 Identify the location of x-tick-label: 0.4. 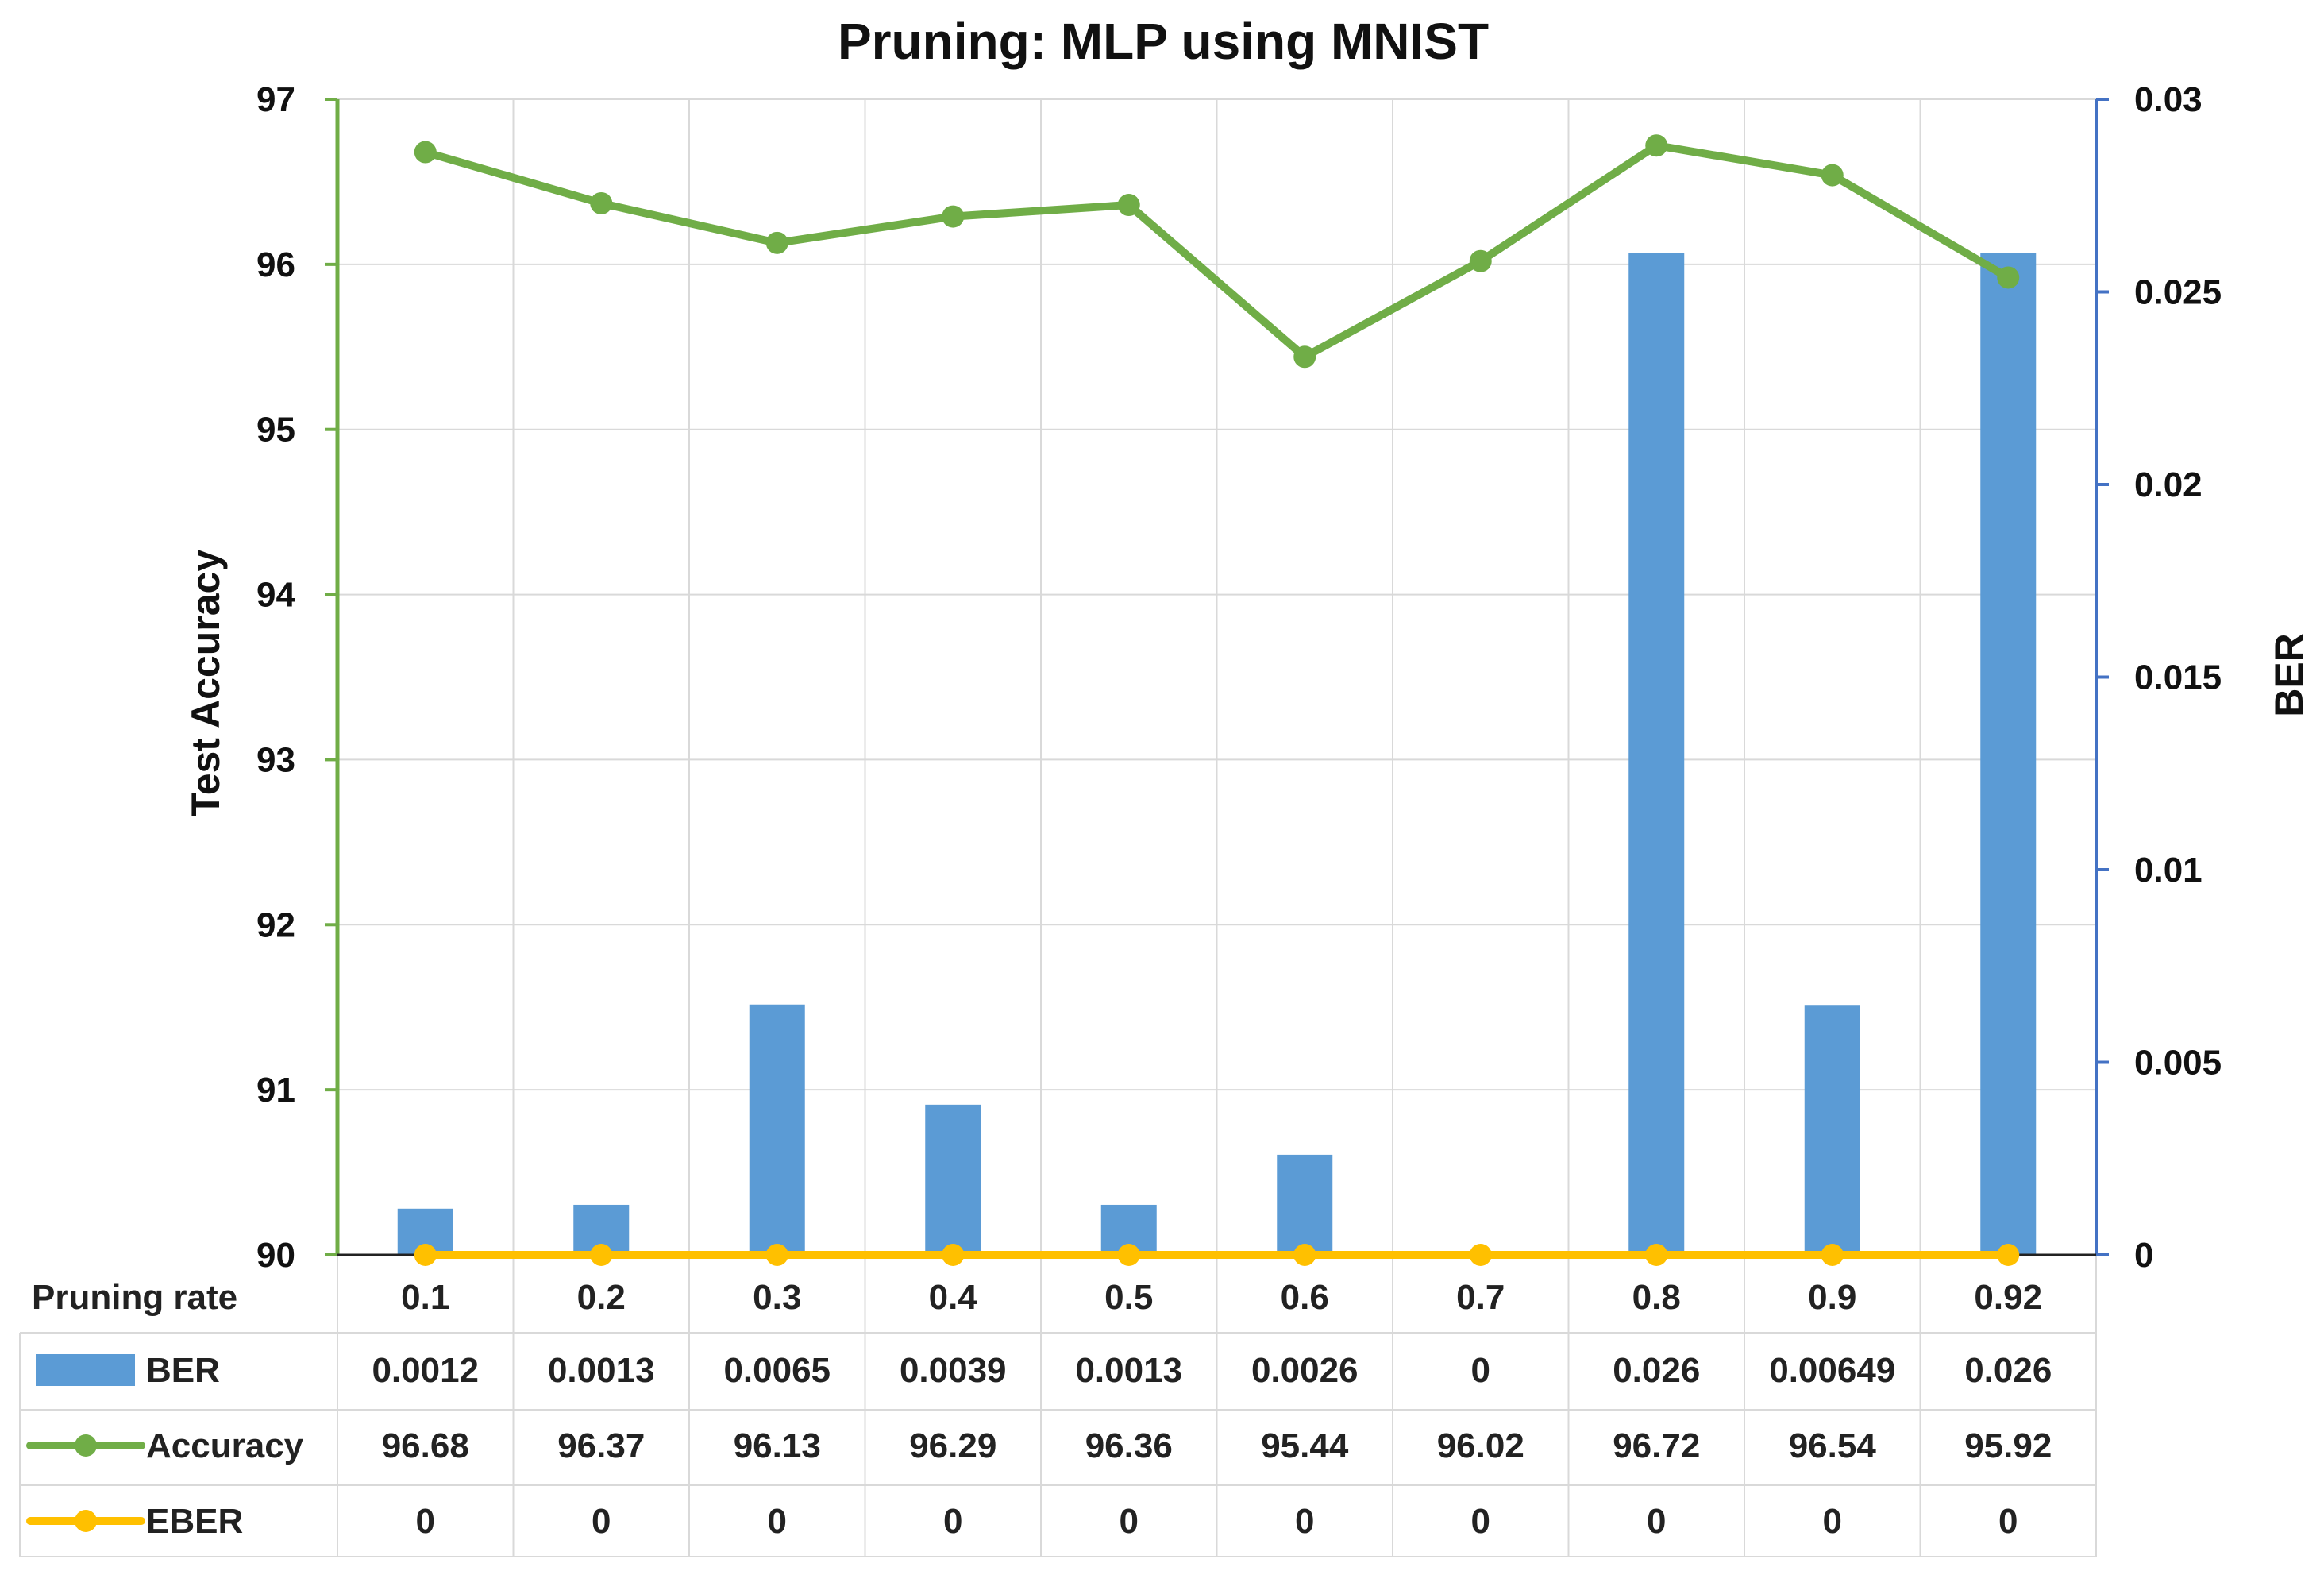
(953, 1298).